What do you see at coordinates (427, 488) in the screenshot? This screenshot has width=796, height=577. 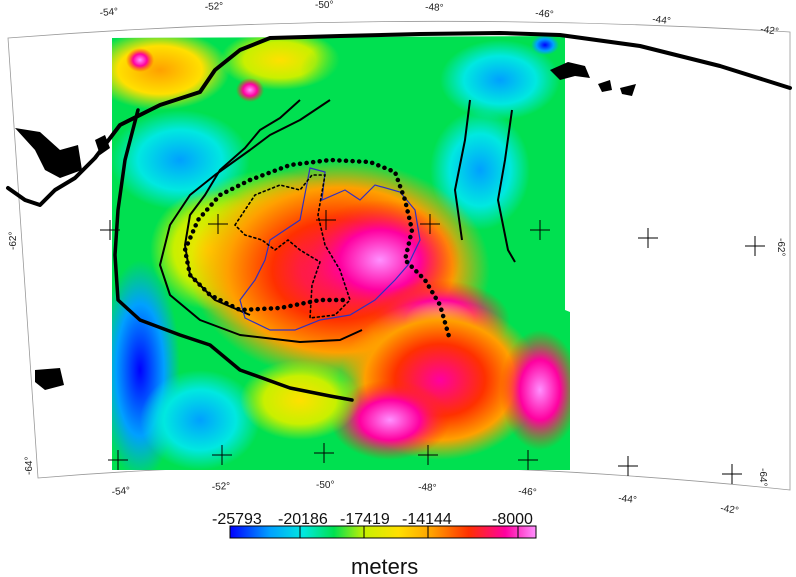 I see `bottom-lon-label: -48°` at bounding box center [427, 488].